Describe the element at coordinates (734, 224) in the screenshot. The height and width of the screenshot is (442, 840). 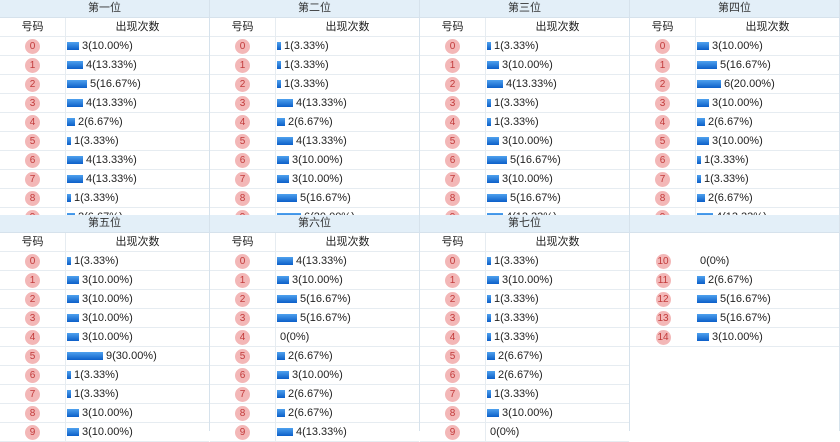
I see `panel-title` at that location.